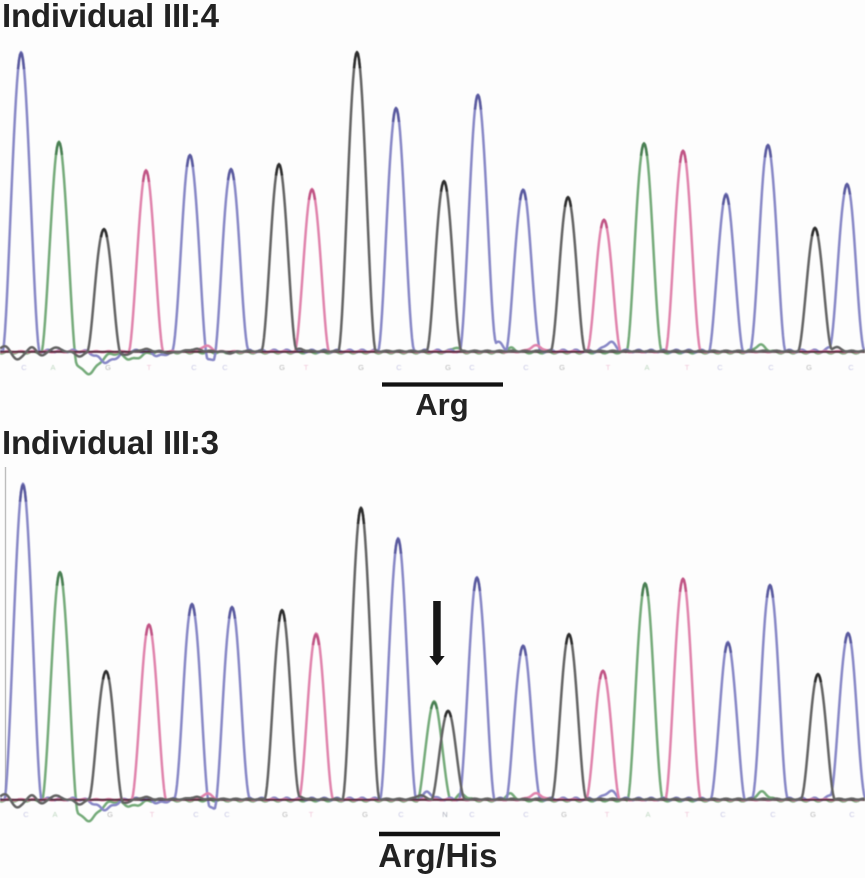 This screenshot has height=883, width=865. What do you see at coordinates (110, 442) in the screenshot?
I see `svg-text: Individual III:3` at bounding box center [110, 442].